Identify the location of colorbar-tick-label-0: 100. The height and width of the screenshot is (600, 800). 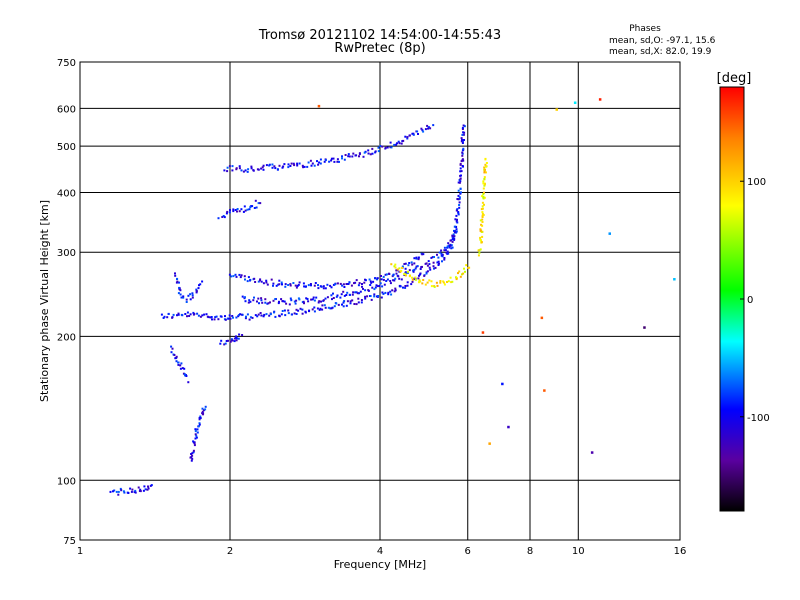
(756, 182).